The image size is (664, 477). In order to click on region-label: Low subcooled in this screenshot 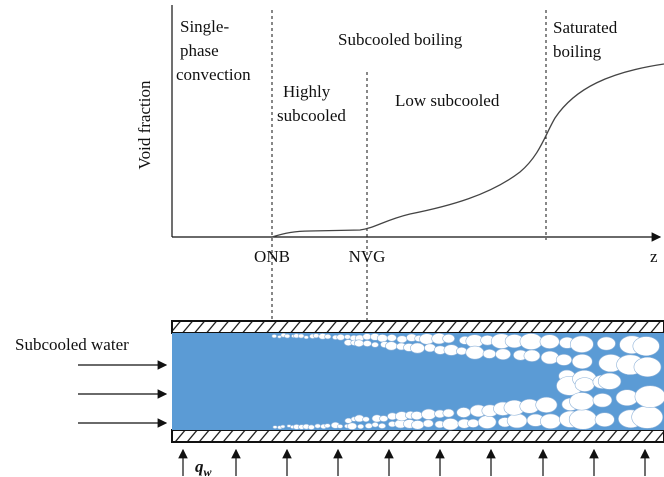, I will do `click(447, 100)`.